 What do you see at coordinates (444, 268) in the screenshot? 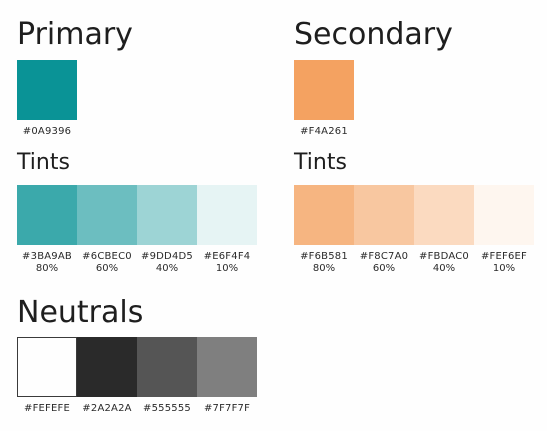
I see `secondary-tint-percent: 40%` at bounding box center [444, 268].